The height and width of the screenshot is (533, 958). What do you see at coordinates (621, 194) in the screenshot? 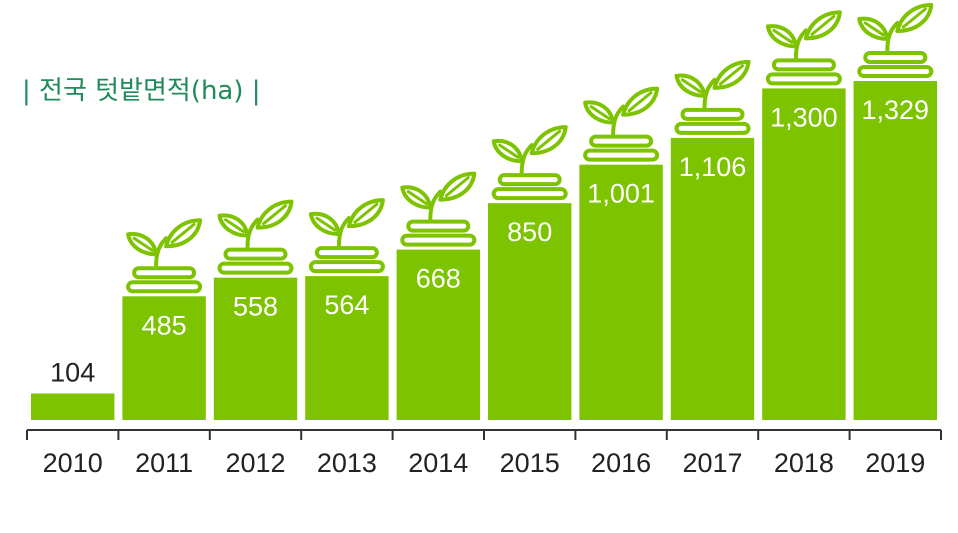
I see `value-label: 1,001` at bounding box center [621, 194].